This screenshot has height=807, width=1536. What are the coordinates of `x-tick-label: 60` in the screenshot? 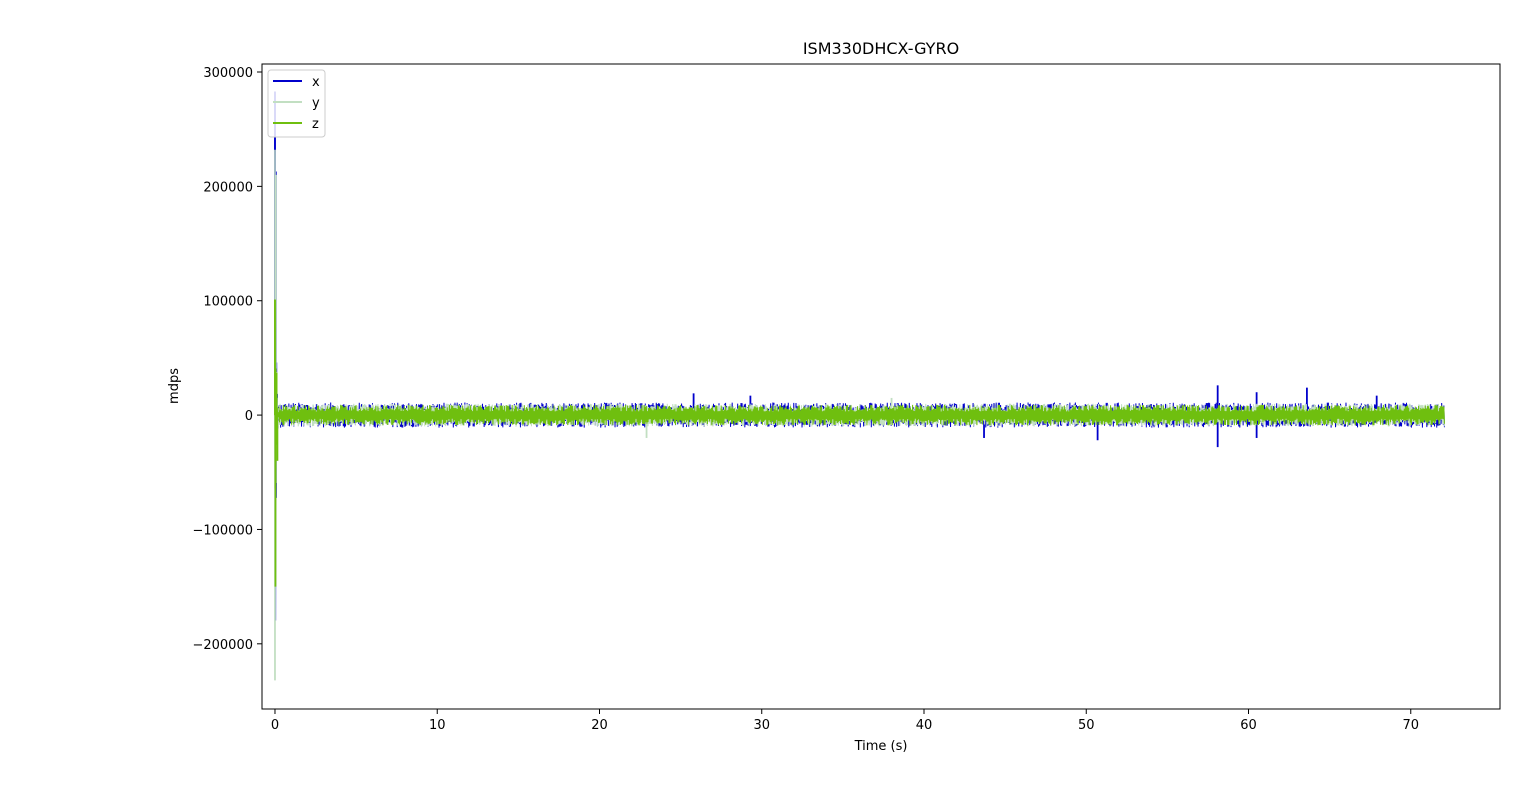 It's located at (1248, 725).